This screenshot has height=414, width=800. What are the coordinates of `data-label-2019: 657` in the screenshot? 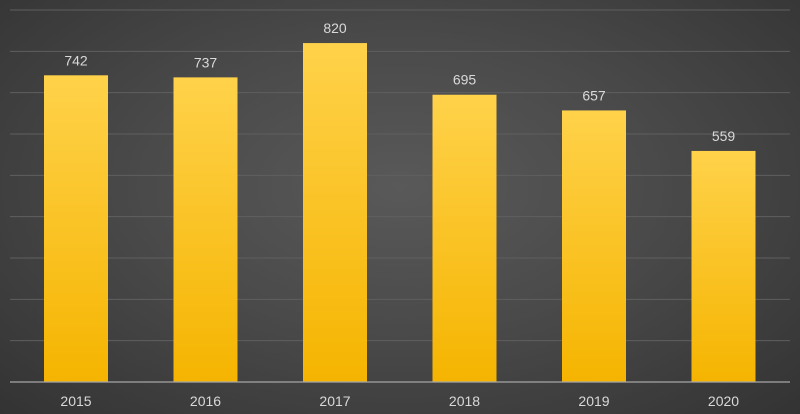 It's located at (594, 95).